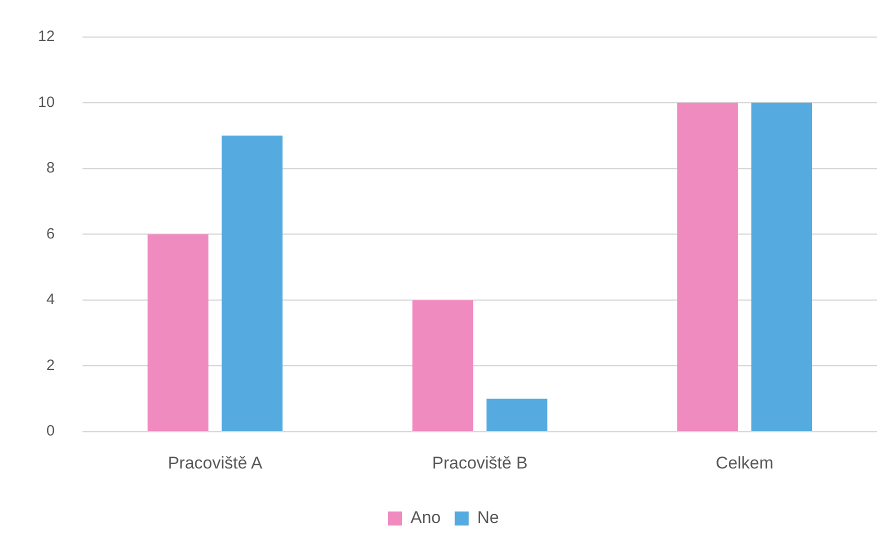  What do you see at coordinates (215, 462) in the screenshot?
I see `x-tick-label: Pracoviště A` at bounding box center [215, 462].